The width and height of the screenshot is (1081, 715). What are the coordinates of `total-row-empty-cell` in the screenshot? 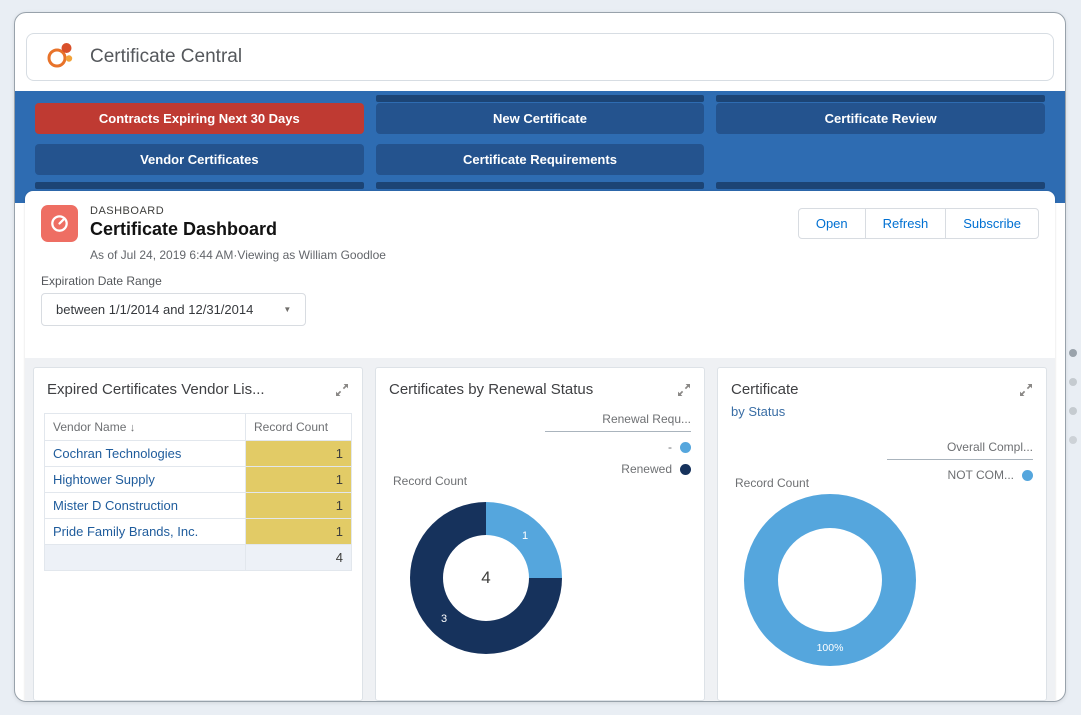 It's located at (145, 557).